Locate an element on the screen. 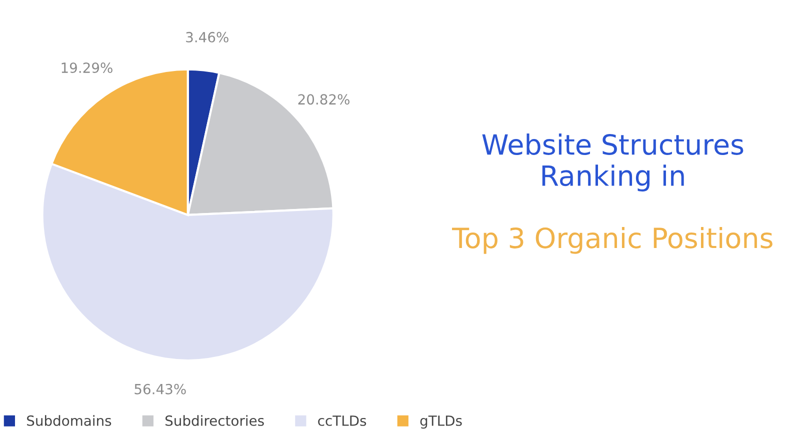 The width and height of the screenshot is (796, 445). data-label: 19.29% is located at coordinates (87, 68).